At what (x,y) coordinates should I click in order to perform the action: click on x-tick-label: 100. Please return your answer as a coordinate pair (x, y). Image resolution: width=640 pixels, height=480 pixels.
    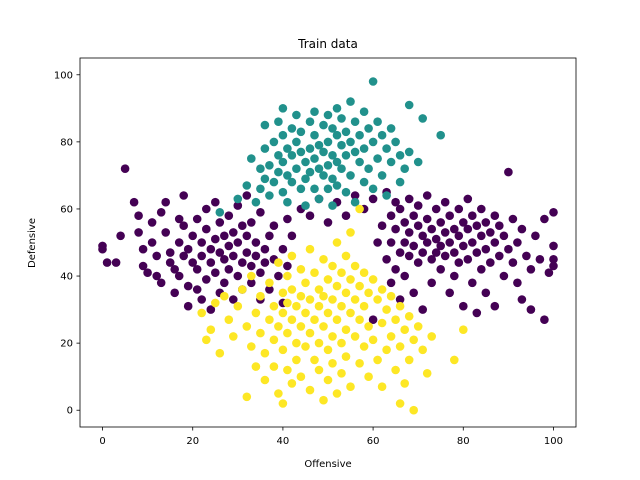
    Looking at the image, I should click on (553, 441).